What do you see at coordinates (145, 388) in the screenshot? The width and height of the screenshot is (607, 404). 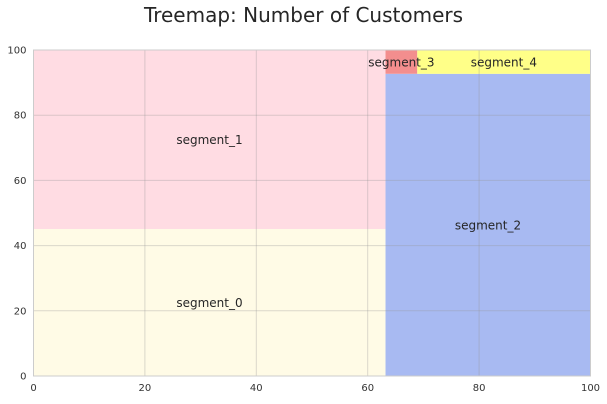 I see `x-tick-label-1: 20` at bounding box center [145, 388].